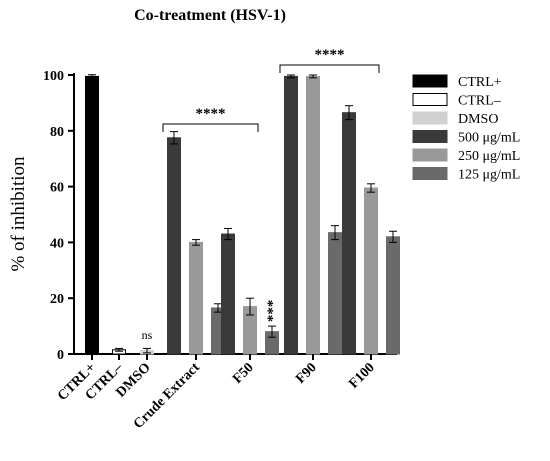  I want to click on legend-label: CTRL–, so click(480, 101).